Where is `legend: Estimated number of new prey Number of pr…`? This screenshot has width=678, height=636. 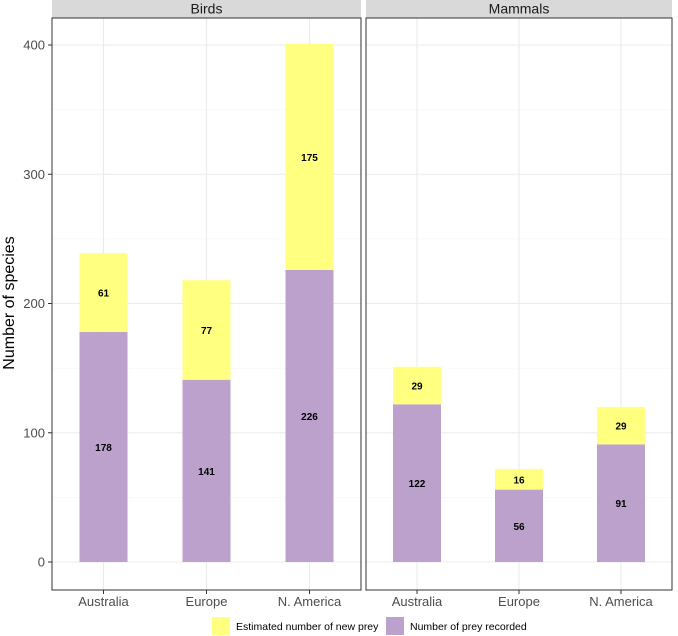 legend: Estimated number of new prey Number of pr… is located at coordinates (369, 626).